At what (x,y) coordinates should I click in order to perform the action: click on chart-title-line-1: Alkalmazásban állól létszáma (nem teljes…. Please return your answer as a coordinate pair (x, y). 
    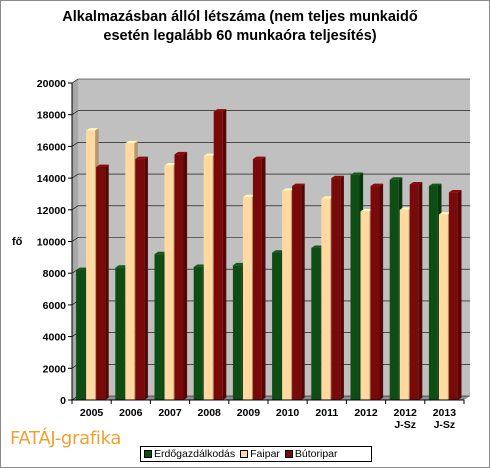
    Looking at the image, I should click on (240, 17).